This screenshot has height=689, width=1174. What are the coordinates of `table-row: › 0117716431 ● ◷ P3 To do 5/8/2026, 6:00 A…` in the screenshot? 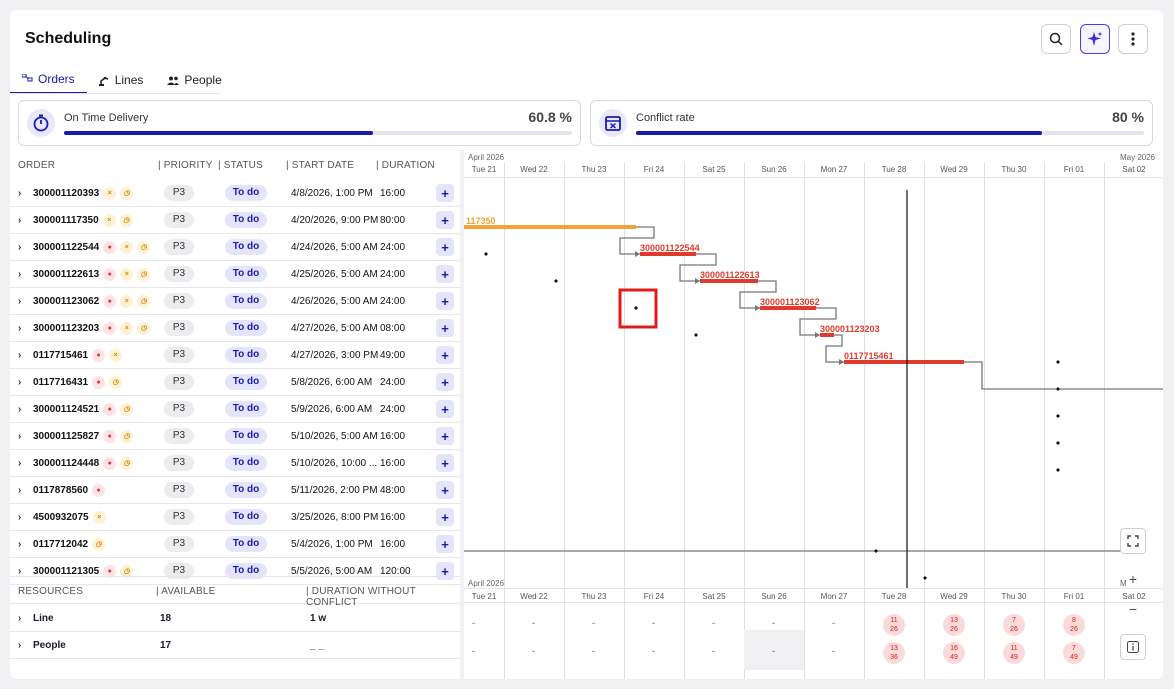 It's located at (235, 382).